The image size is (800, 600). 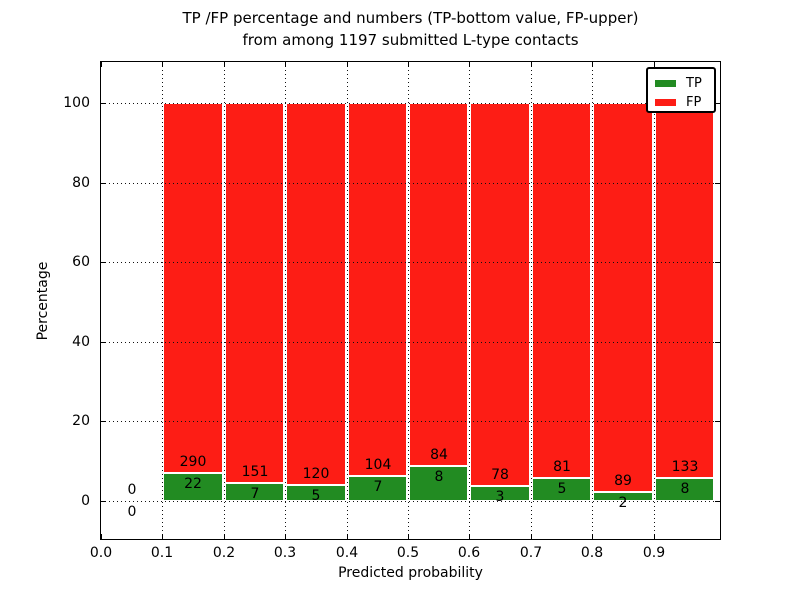 I want to click on x-tick-label: 0.2, so click(x=224, y=553).